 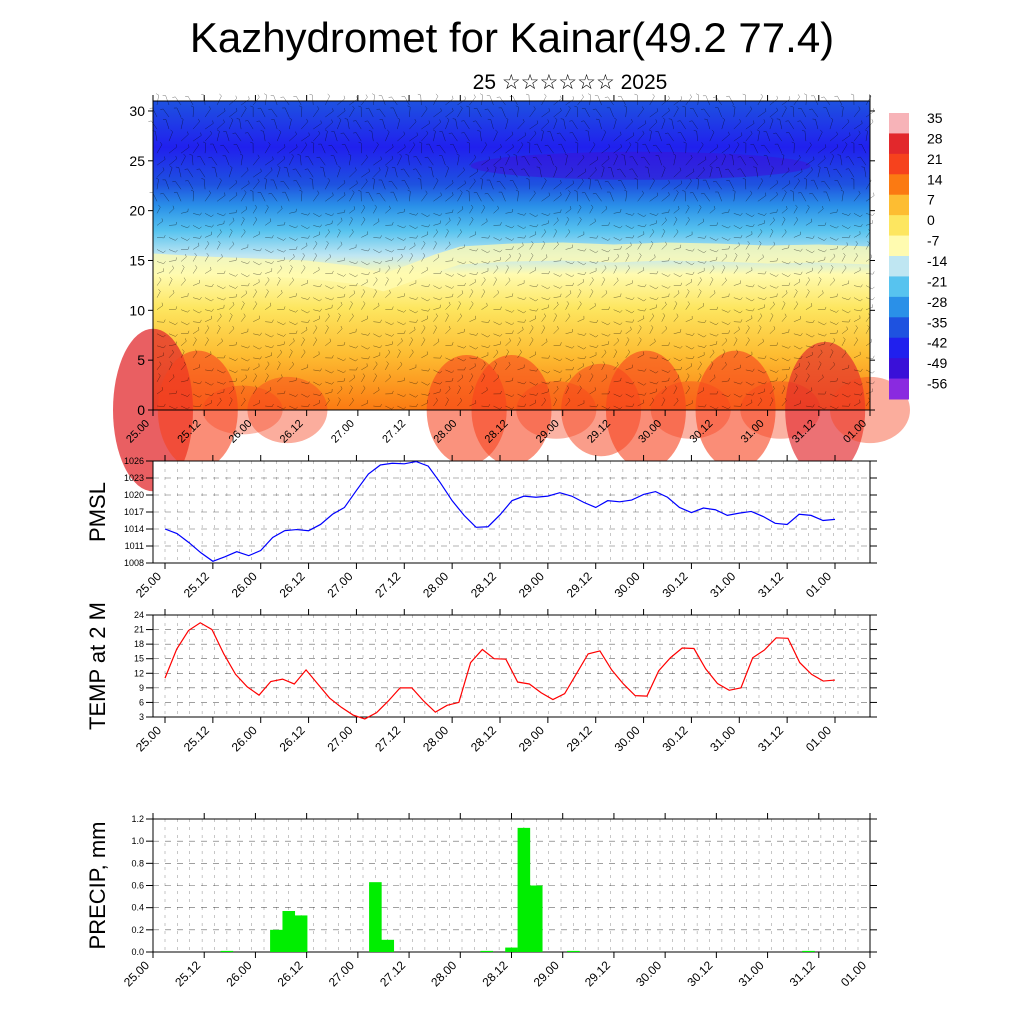 I want to click on pmsl-xtick-label: 30.00, so click(x=627, y=584).